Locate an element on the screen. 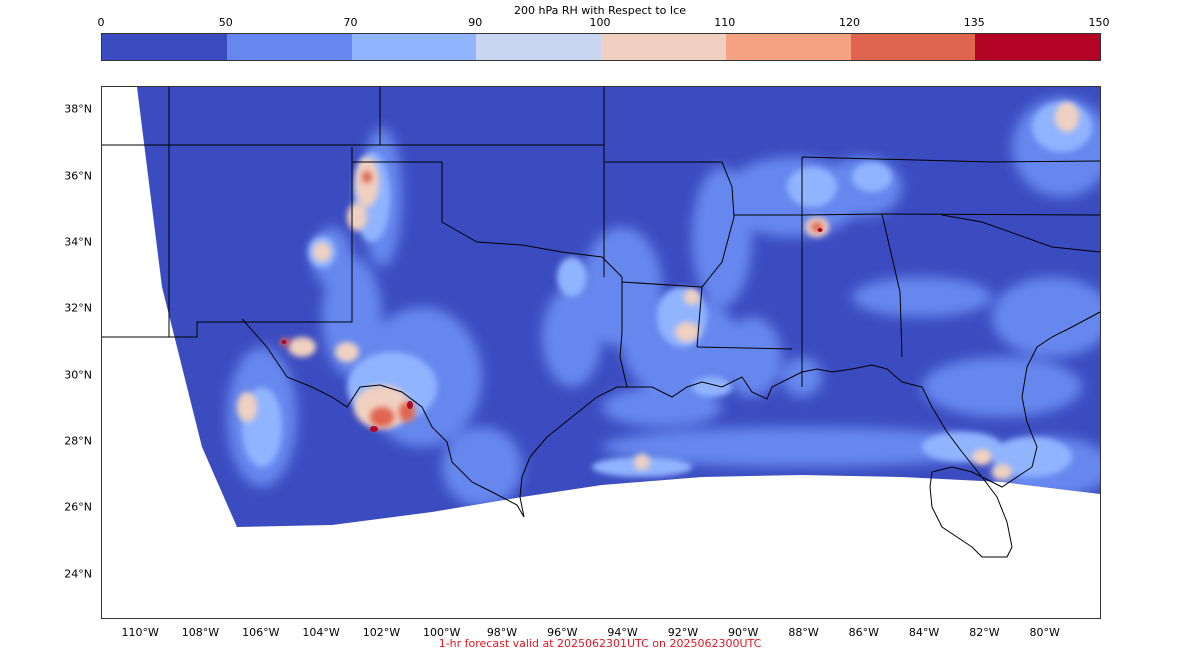  rio-grande is located at coordinates (383, 418).